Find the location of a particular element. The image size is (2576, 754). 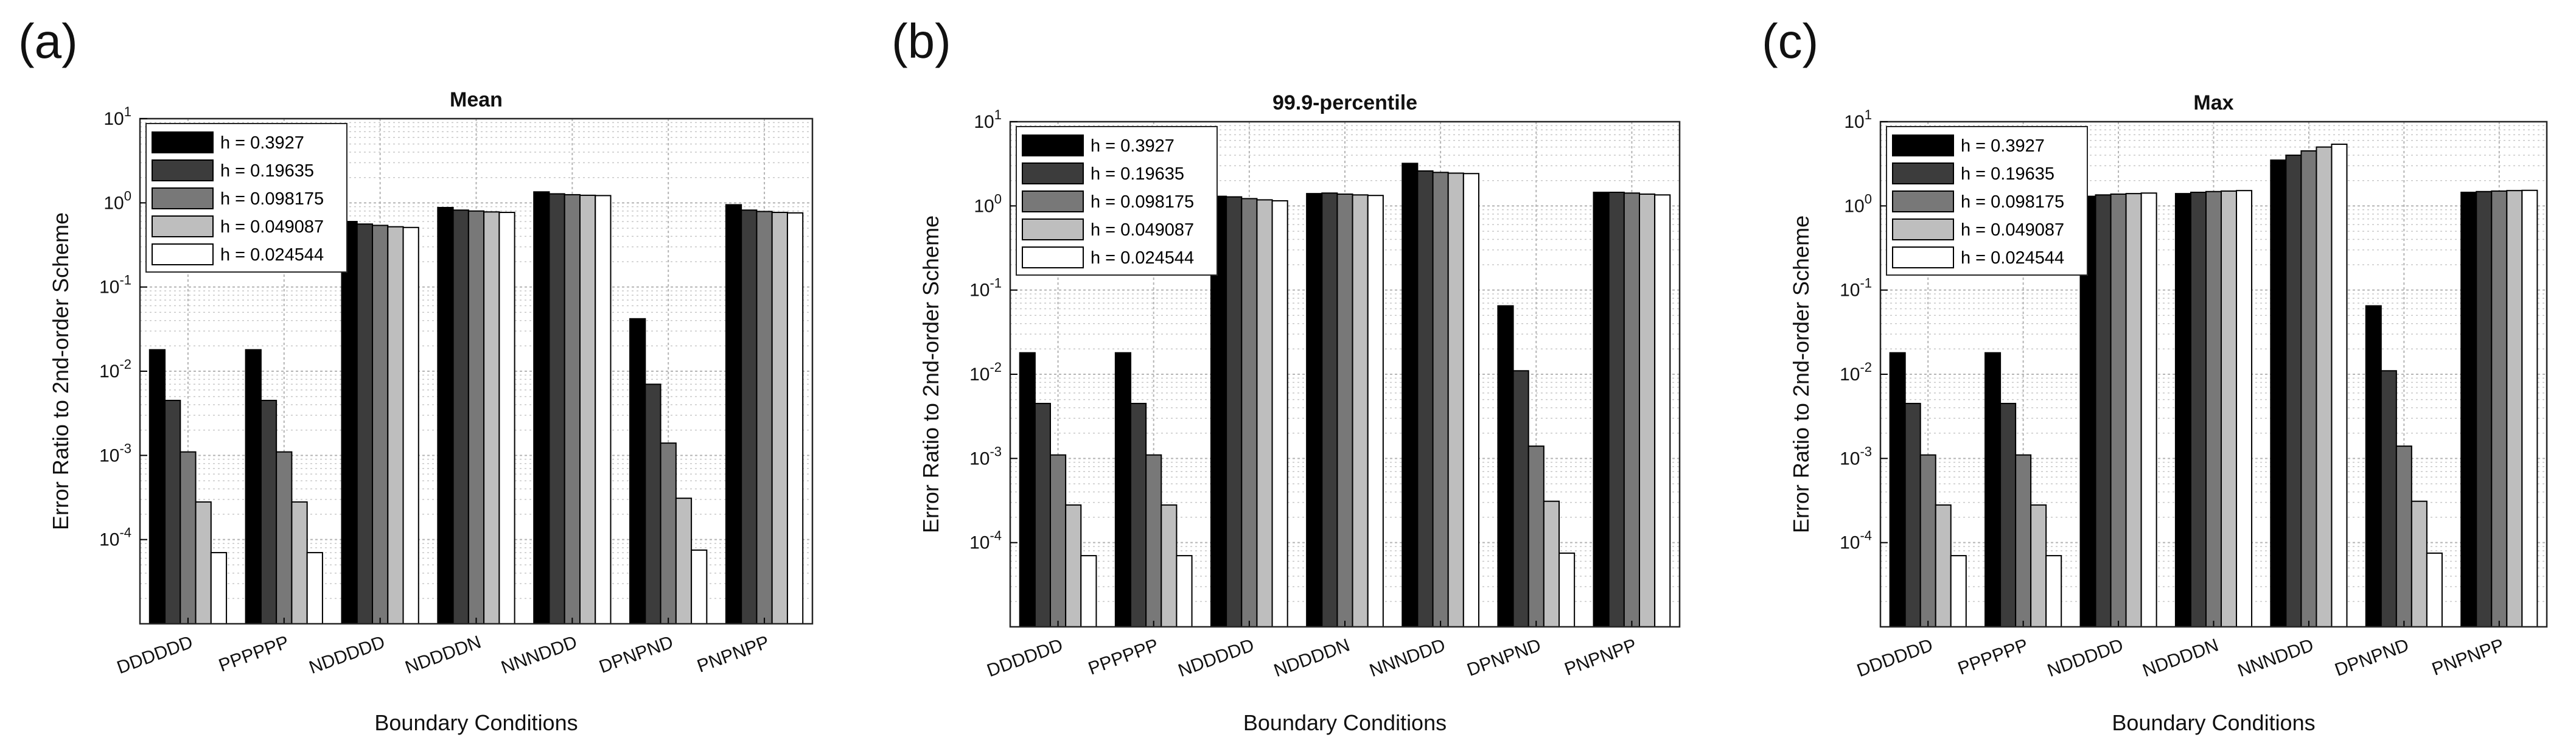

legend-entry: h = 0.098175 is located at coordinates (272, 199).